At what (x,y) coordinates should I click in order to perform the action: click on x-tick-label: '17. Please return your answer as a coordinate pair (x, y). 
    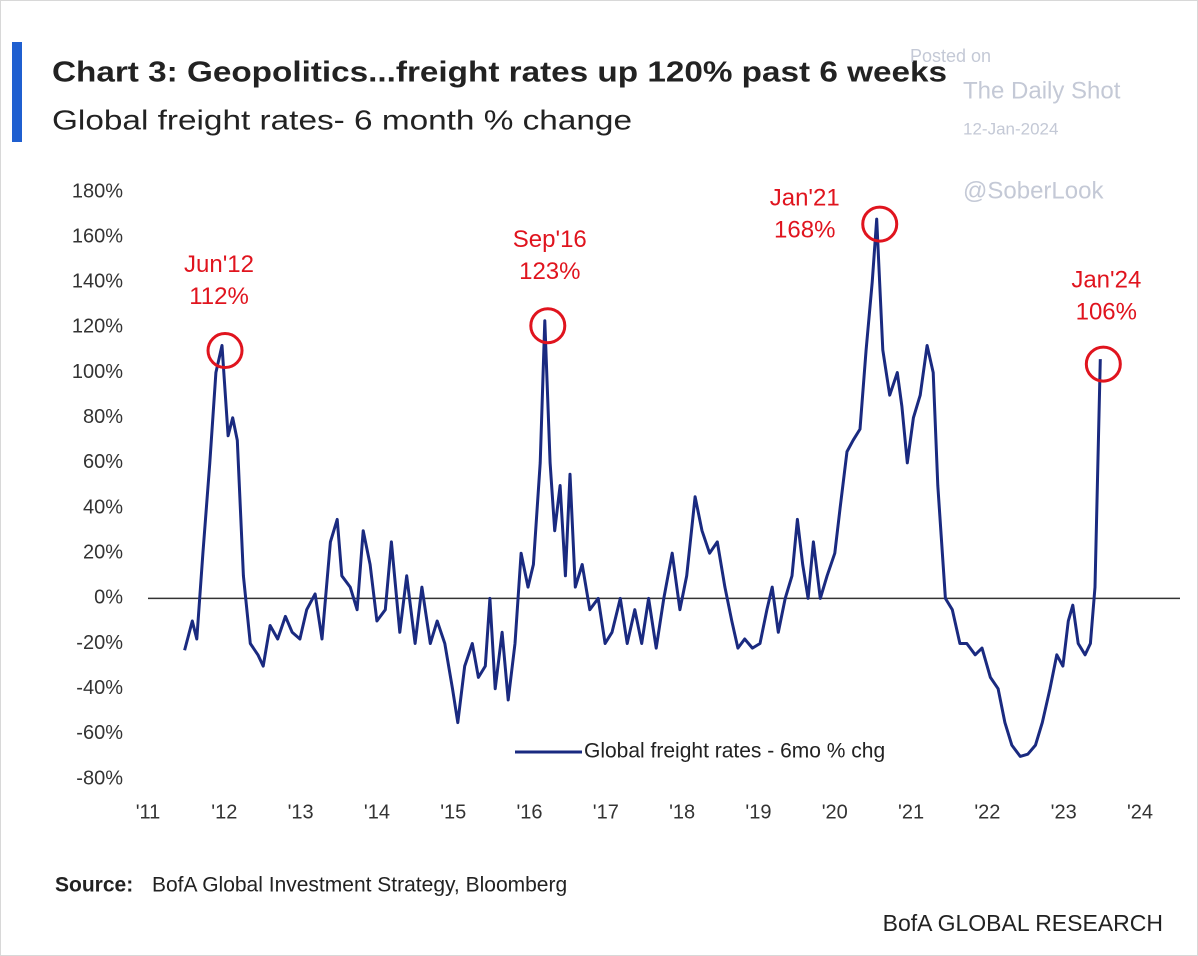
    Looking at the image, I should click on (606, 812).